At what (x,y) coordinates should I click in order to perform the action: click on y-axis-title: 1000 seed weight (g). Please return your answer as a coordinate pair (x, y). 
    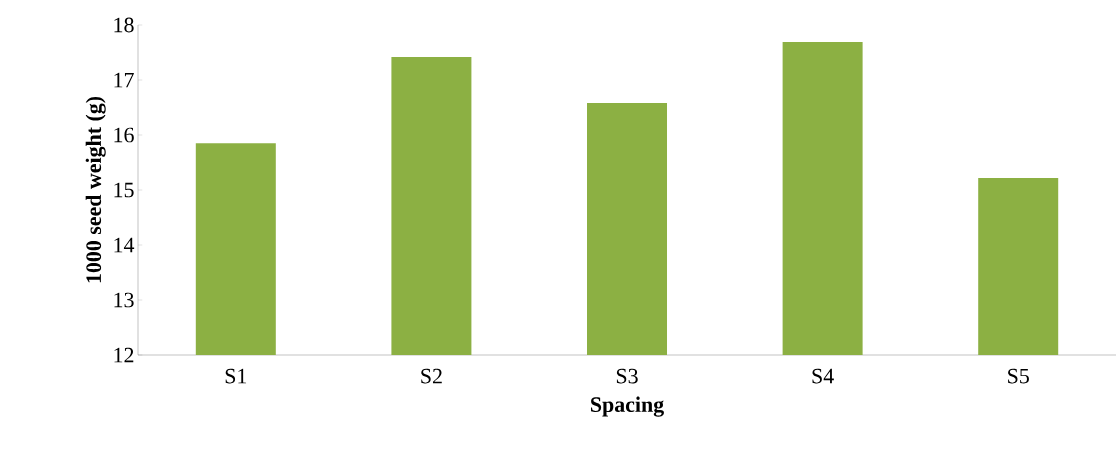
    Looking at the image, I should click on (95, 189).